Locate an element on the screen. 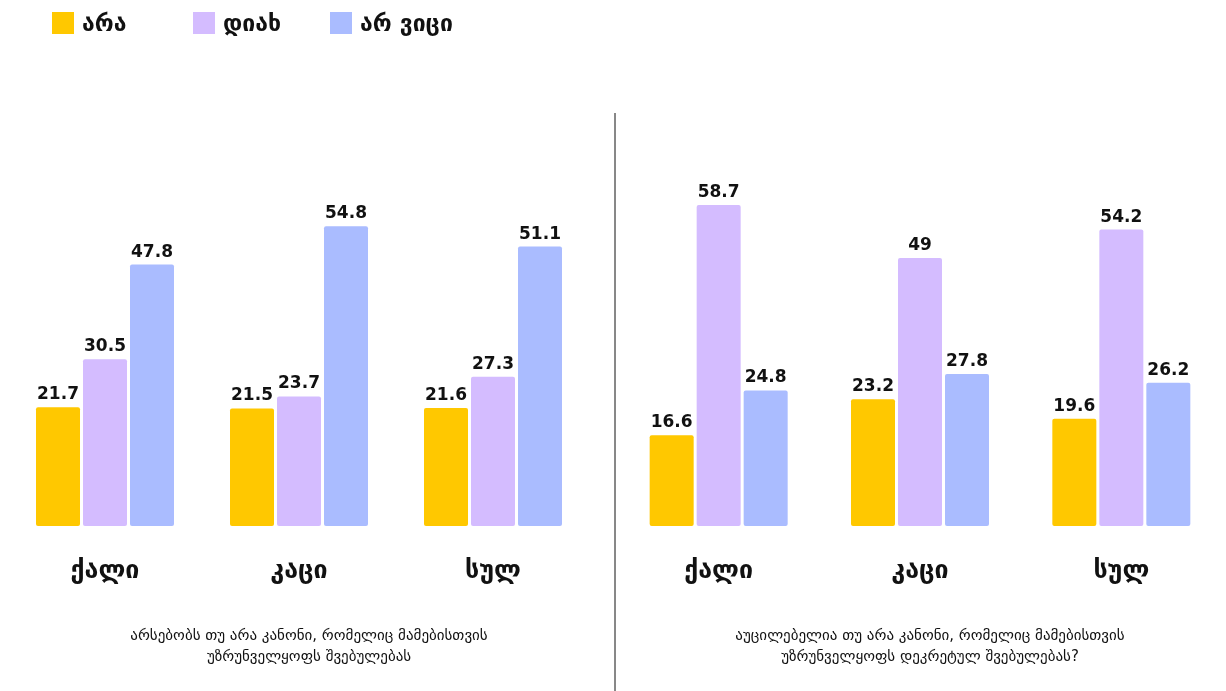 The image size is (1226, 691). data-label: 54.2 is located at coordinates (1121, 215).